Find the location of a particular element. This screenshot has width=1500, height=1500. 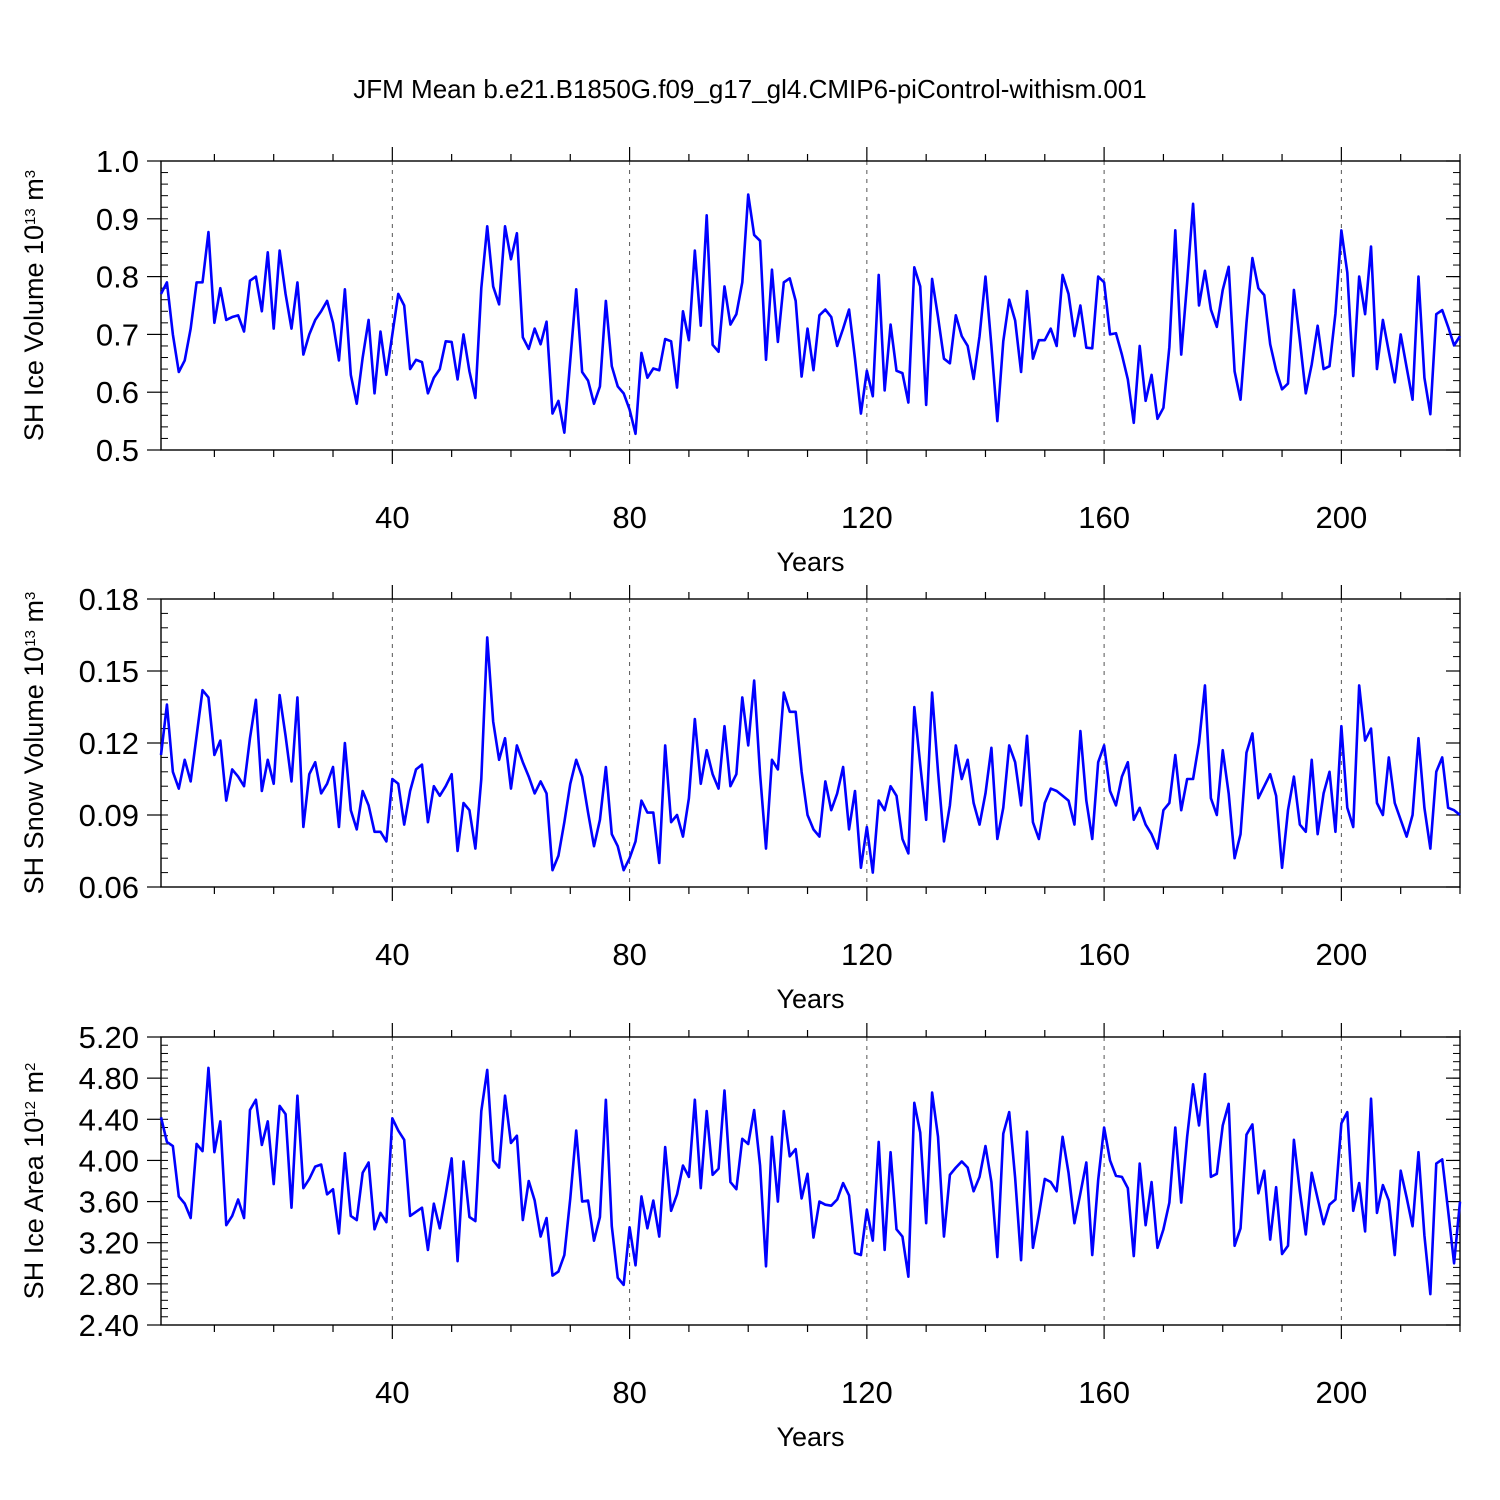

y-tick-label: 2.40 is located at coordinates (109, 1325).